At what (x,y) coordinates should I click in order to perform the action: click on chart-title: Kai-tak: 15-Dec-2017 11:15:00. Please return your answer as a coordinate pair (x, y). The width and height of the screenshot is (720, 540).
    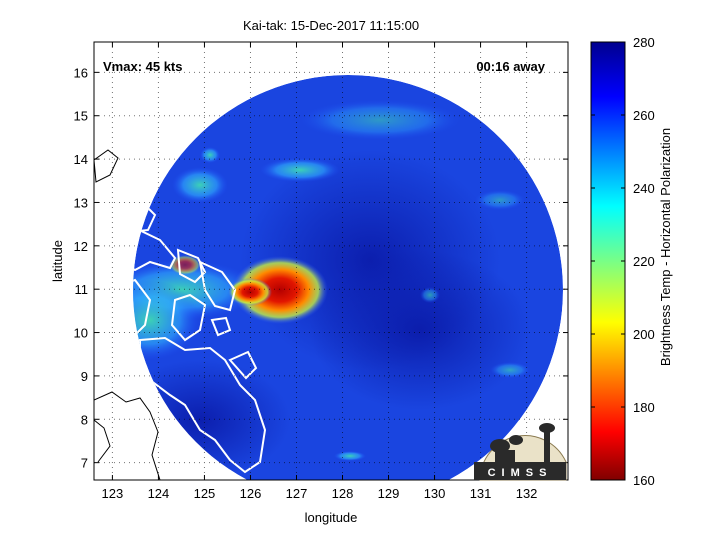
    Looking at the image, I should click on (331, 25).